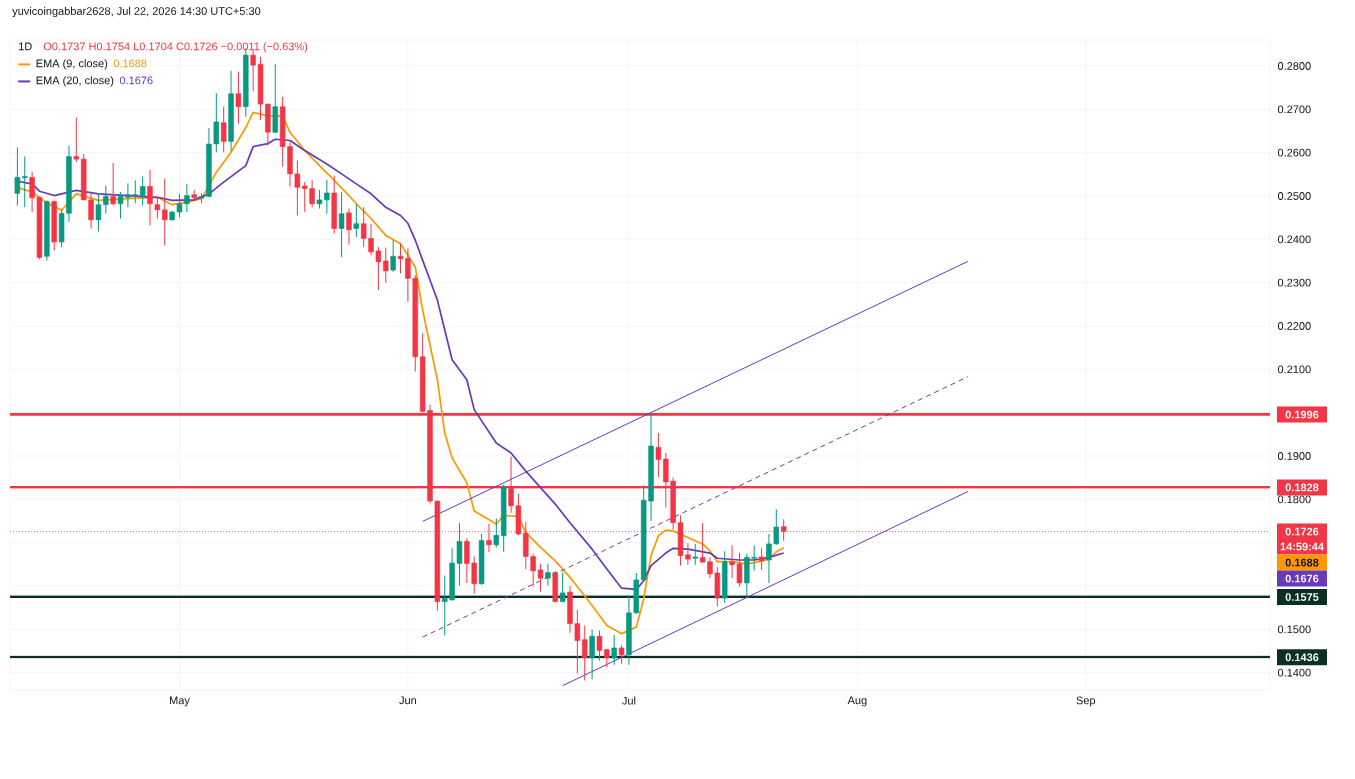 The image size is (1355, 779). I want to click on ref-line-label: 0.1828, so click(1302, 487).